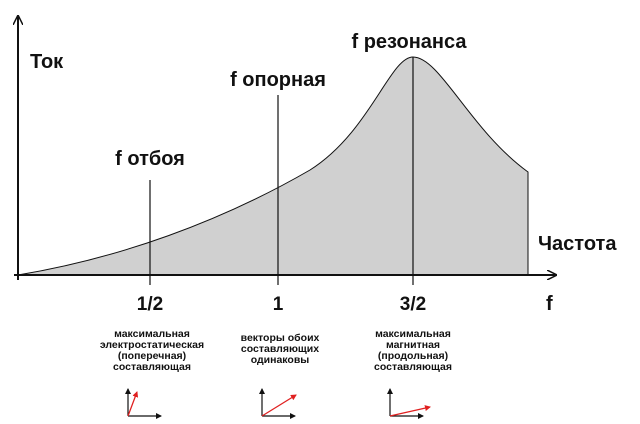 Image resolution: width=640 pixels, height=424 pixels. I want to click on description-line: (поперечная), so click(152, 356).